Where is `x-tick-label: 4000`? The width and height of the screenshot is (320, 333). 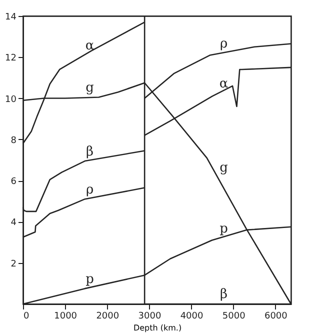 x-tick-label: 4000 is located at coordinates (192, 317).